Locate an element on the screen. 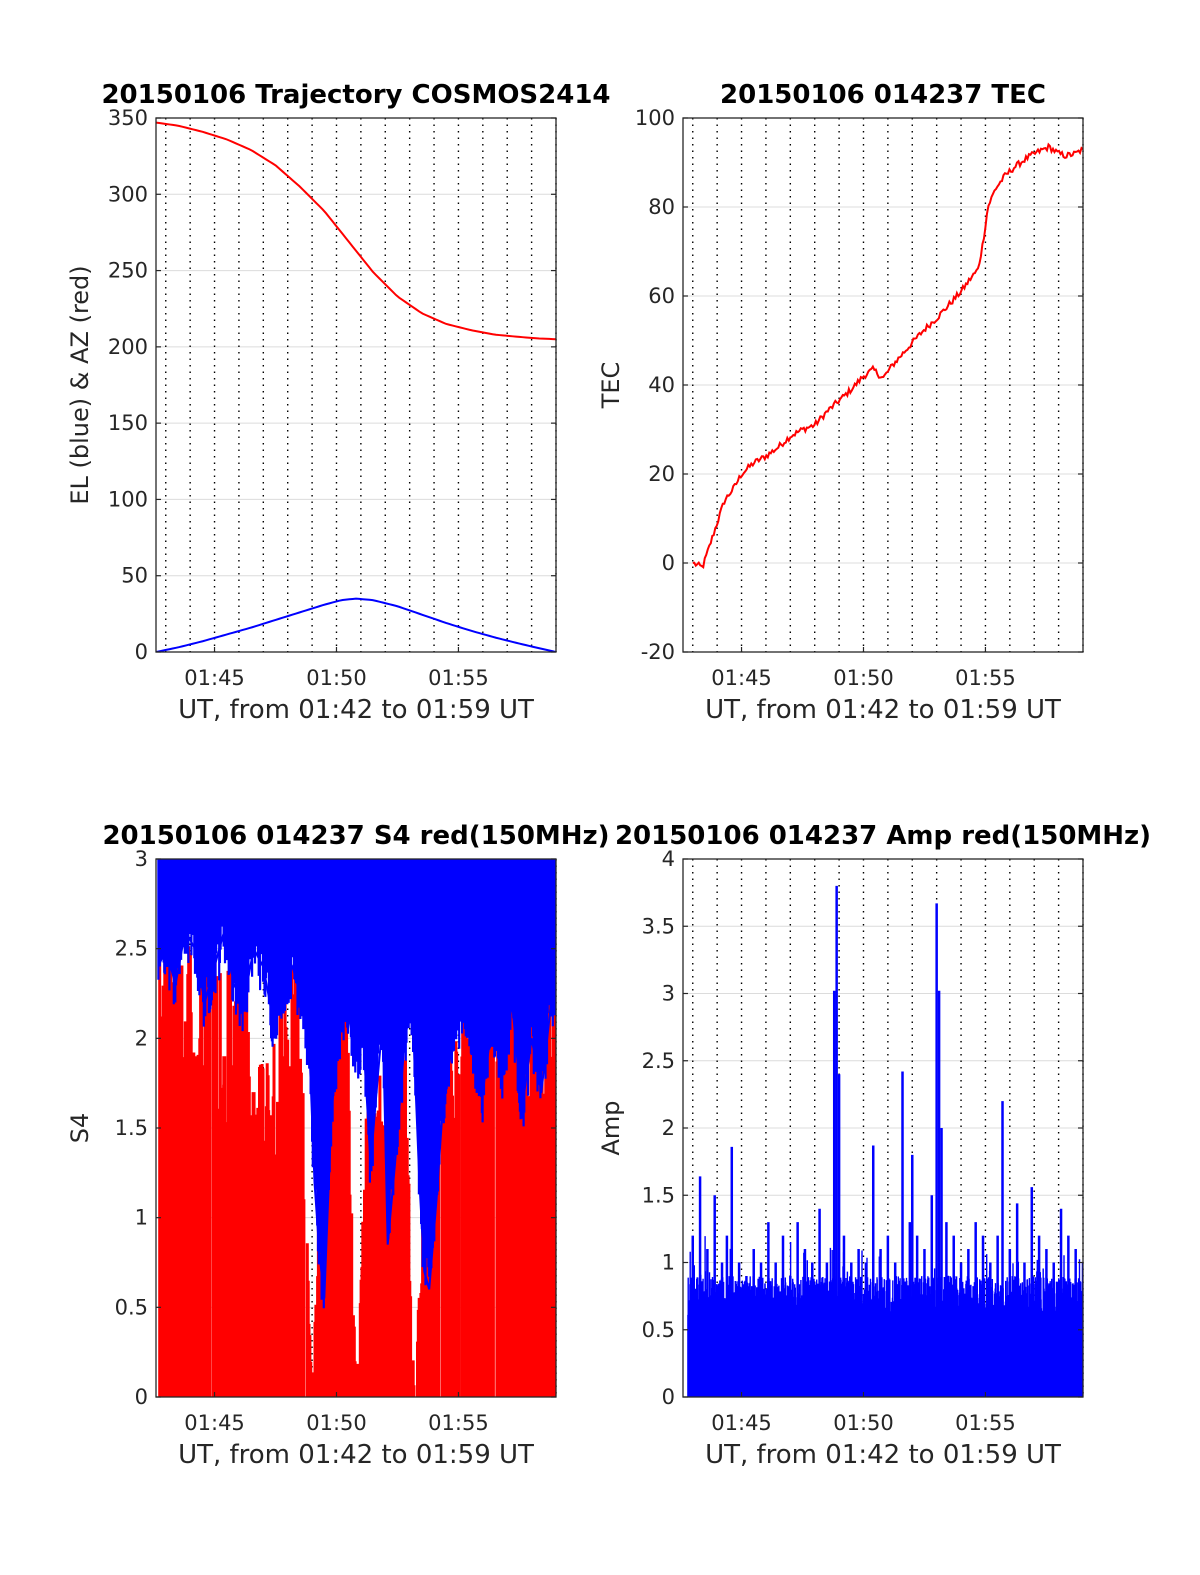  plot-area is located at coordinates (356, 385).